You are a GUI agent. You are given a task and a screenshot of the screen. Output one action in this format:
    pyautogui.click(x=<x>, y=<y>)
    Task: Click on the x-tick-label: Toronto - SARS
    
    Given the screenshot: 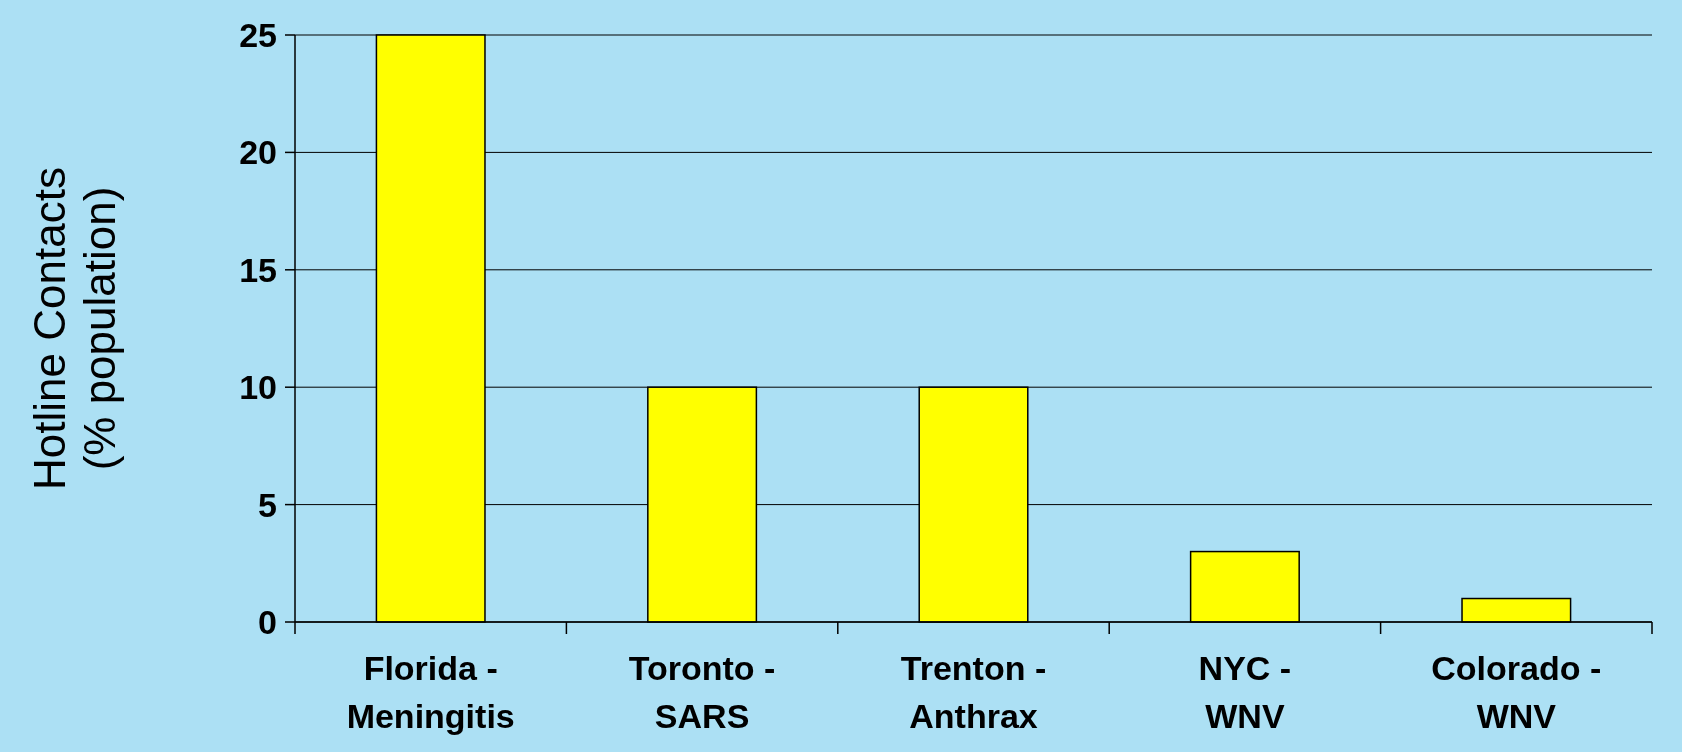 What is the action you would take?
    pyautogui.click(x=702, y=692)
    